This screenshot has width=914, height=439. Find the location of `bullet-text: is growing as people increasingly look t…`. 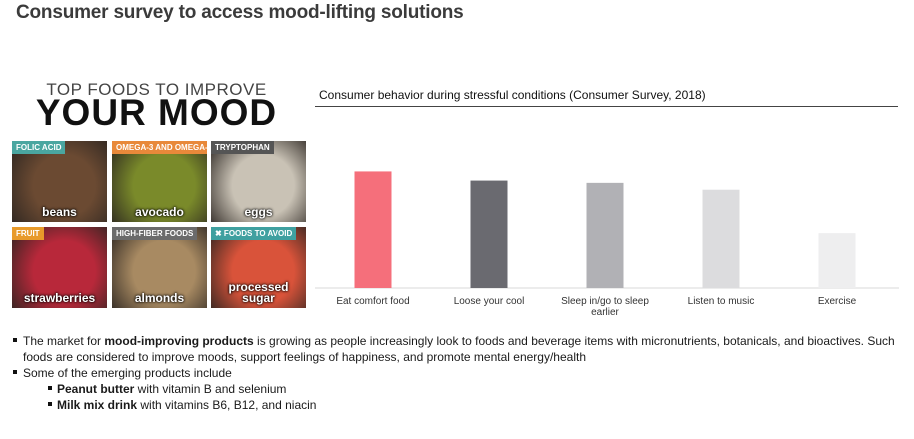

bullet-text: is growing as people increasingly look t… is located at coordinates (459, 349).